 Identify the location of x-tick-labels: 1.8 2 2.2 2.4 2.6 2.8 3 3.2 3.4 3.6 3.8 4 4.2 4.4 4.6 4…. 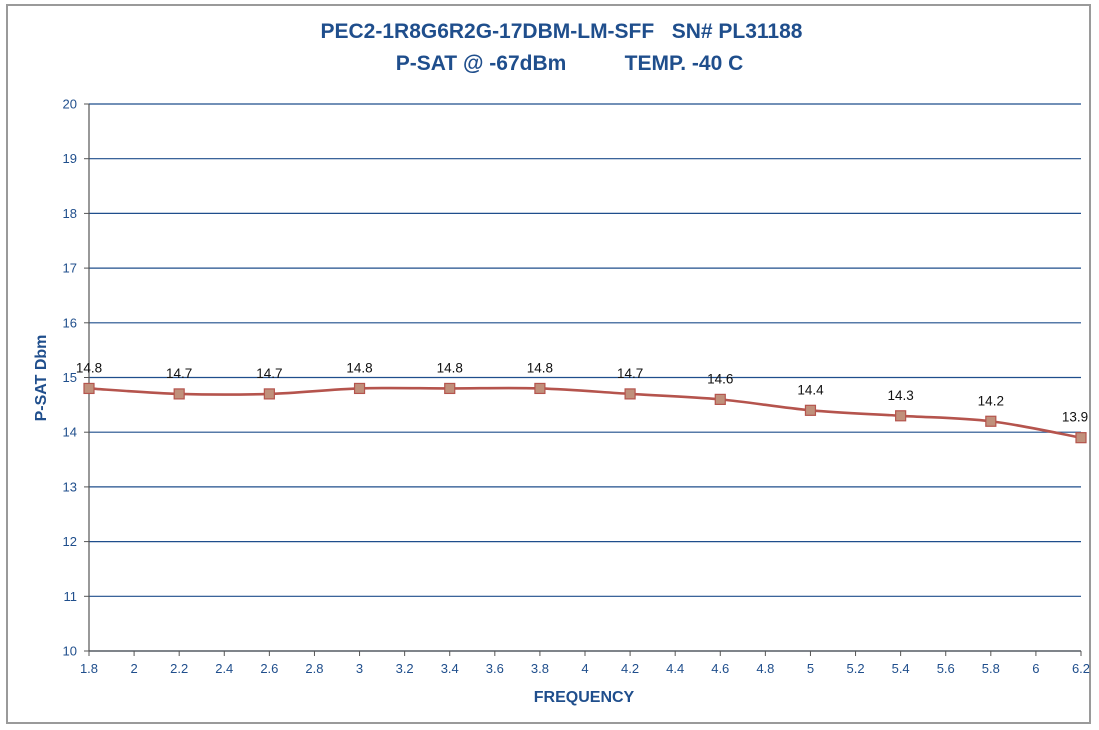
(585, 668).